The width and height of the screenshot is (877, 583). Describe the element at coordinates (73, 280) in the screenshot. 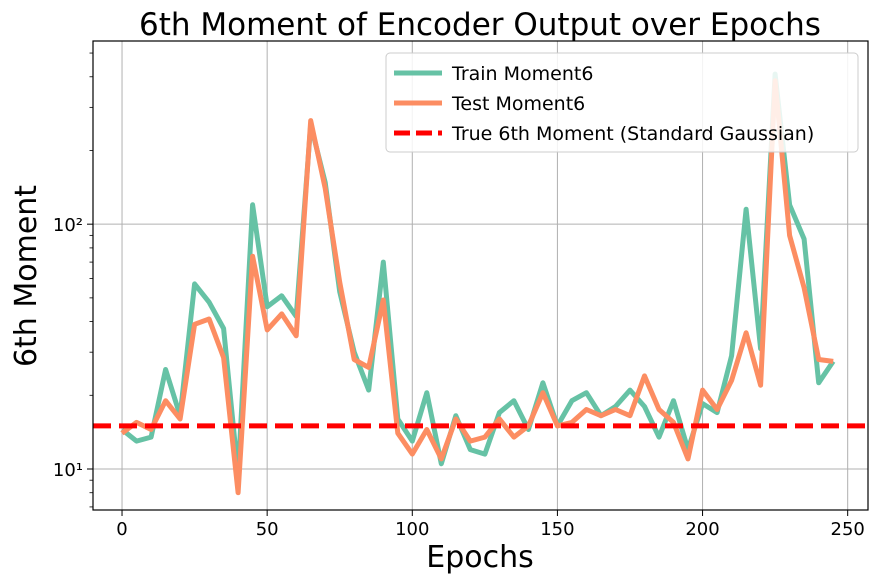

I see `y-axis: 10¹ 10²` at that location.